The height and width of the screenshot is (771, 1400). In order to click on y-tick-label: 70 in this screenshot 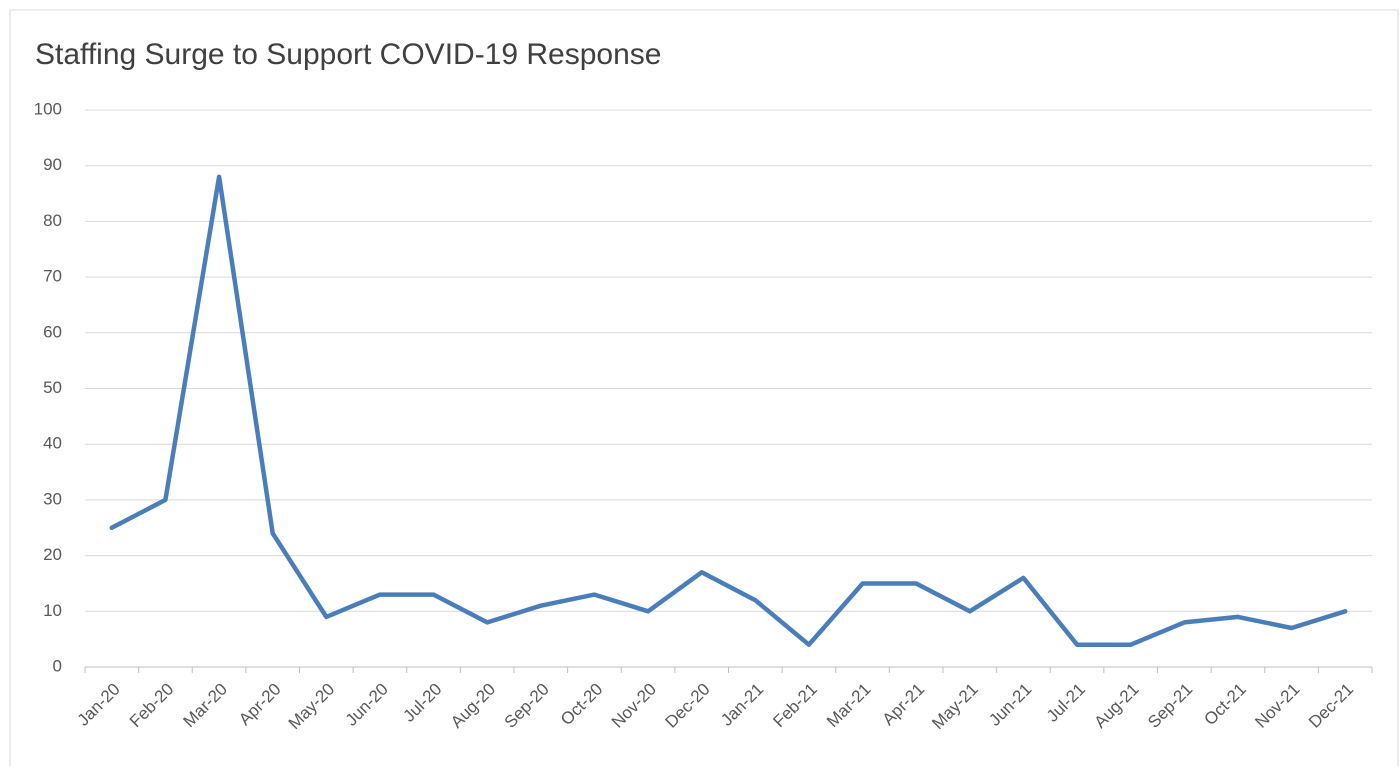, I will do `click(52, 276)`.